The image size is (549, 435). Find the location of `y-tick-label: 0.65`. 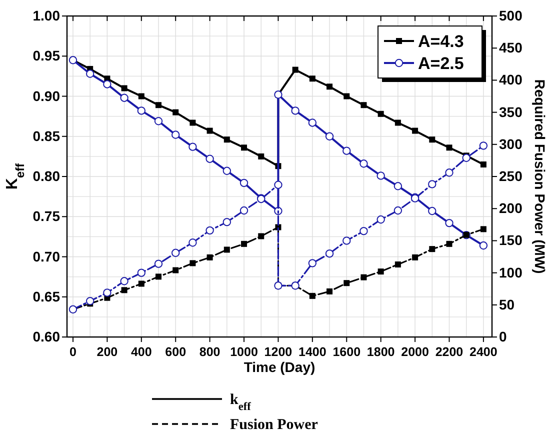

y-tick-label: 0.65 is located at coordinates (46, 296).